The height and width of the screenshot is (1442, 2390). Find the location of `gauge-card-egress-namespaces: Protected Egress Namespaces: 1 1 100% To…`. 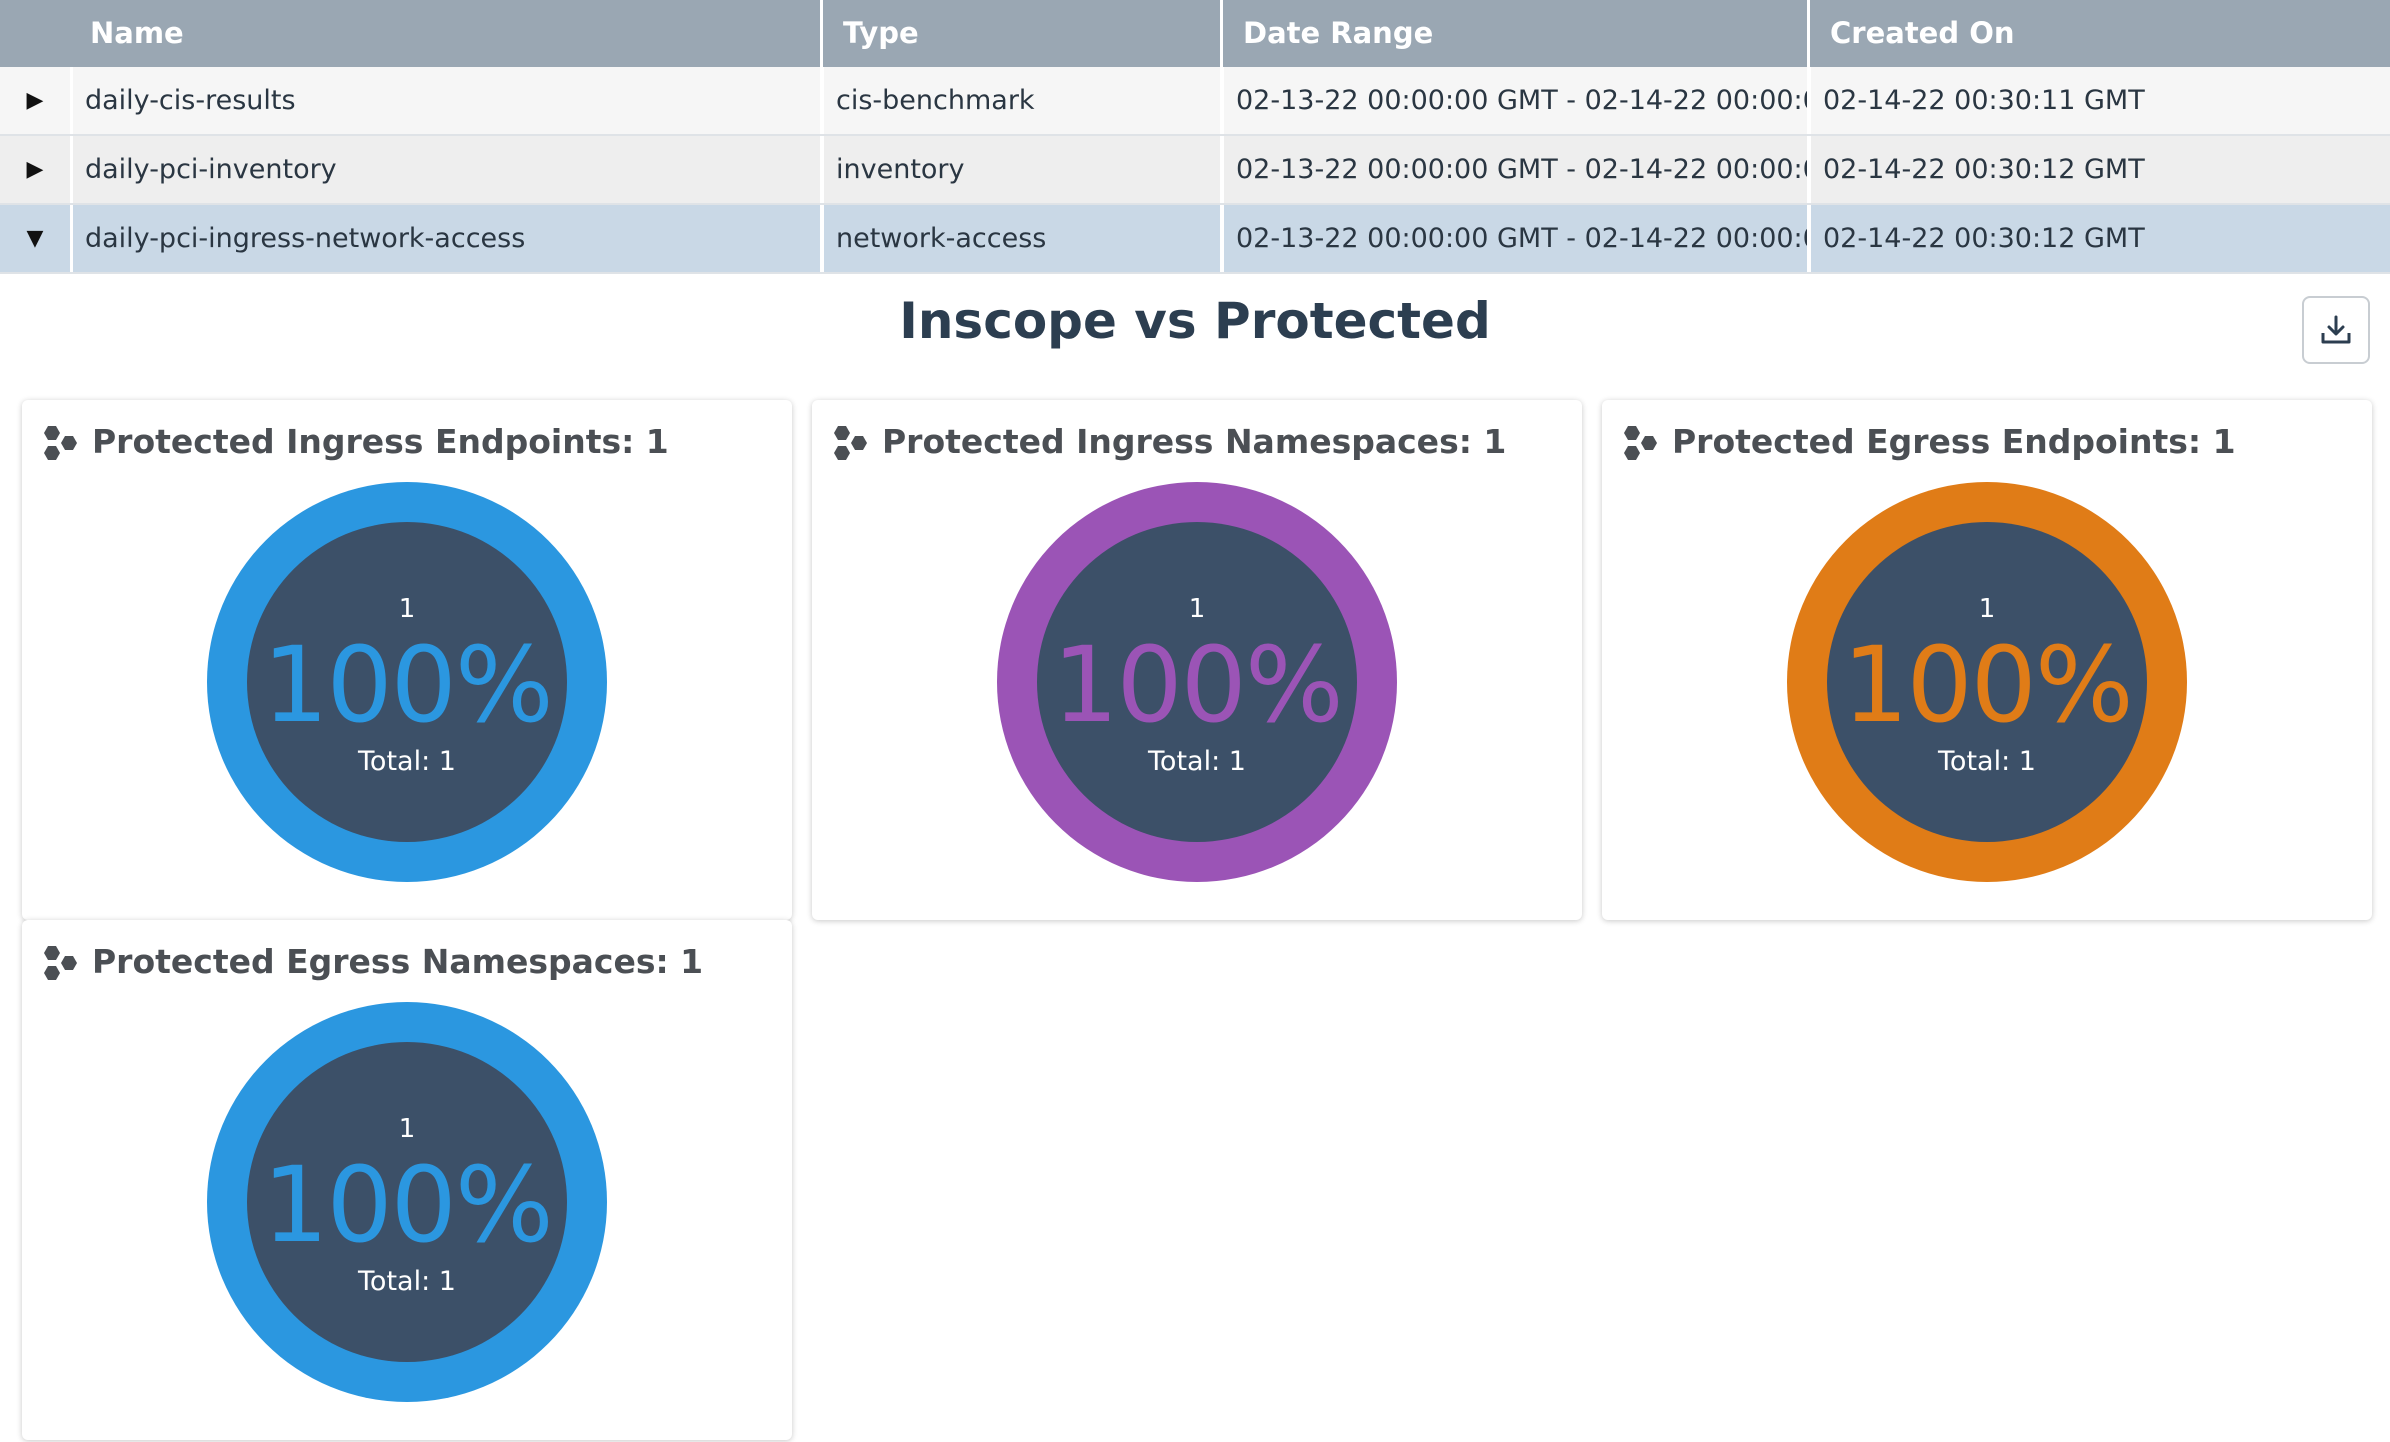

gauge-card-egress-namespaces: Protected Egress Namespaces: 1 1 100% To… is located at coordinates (407, 1180).